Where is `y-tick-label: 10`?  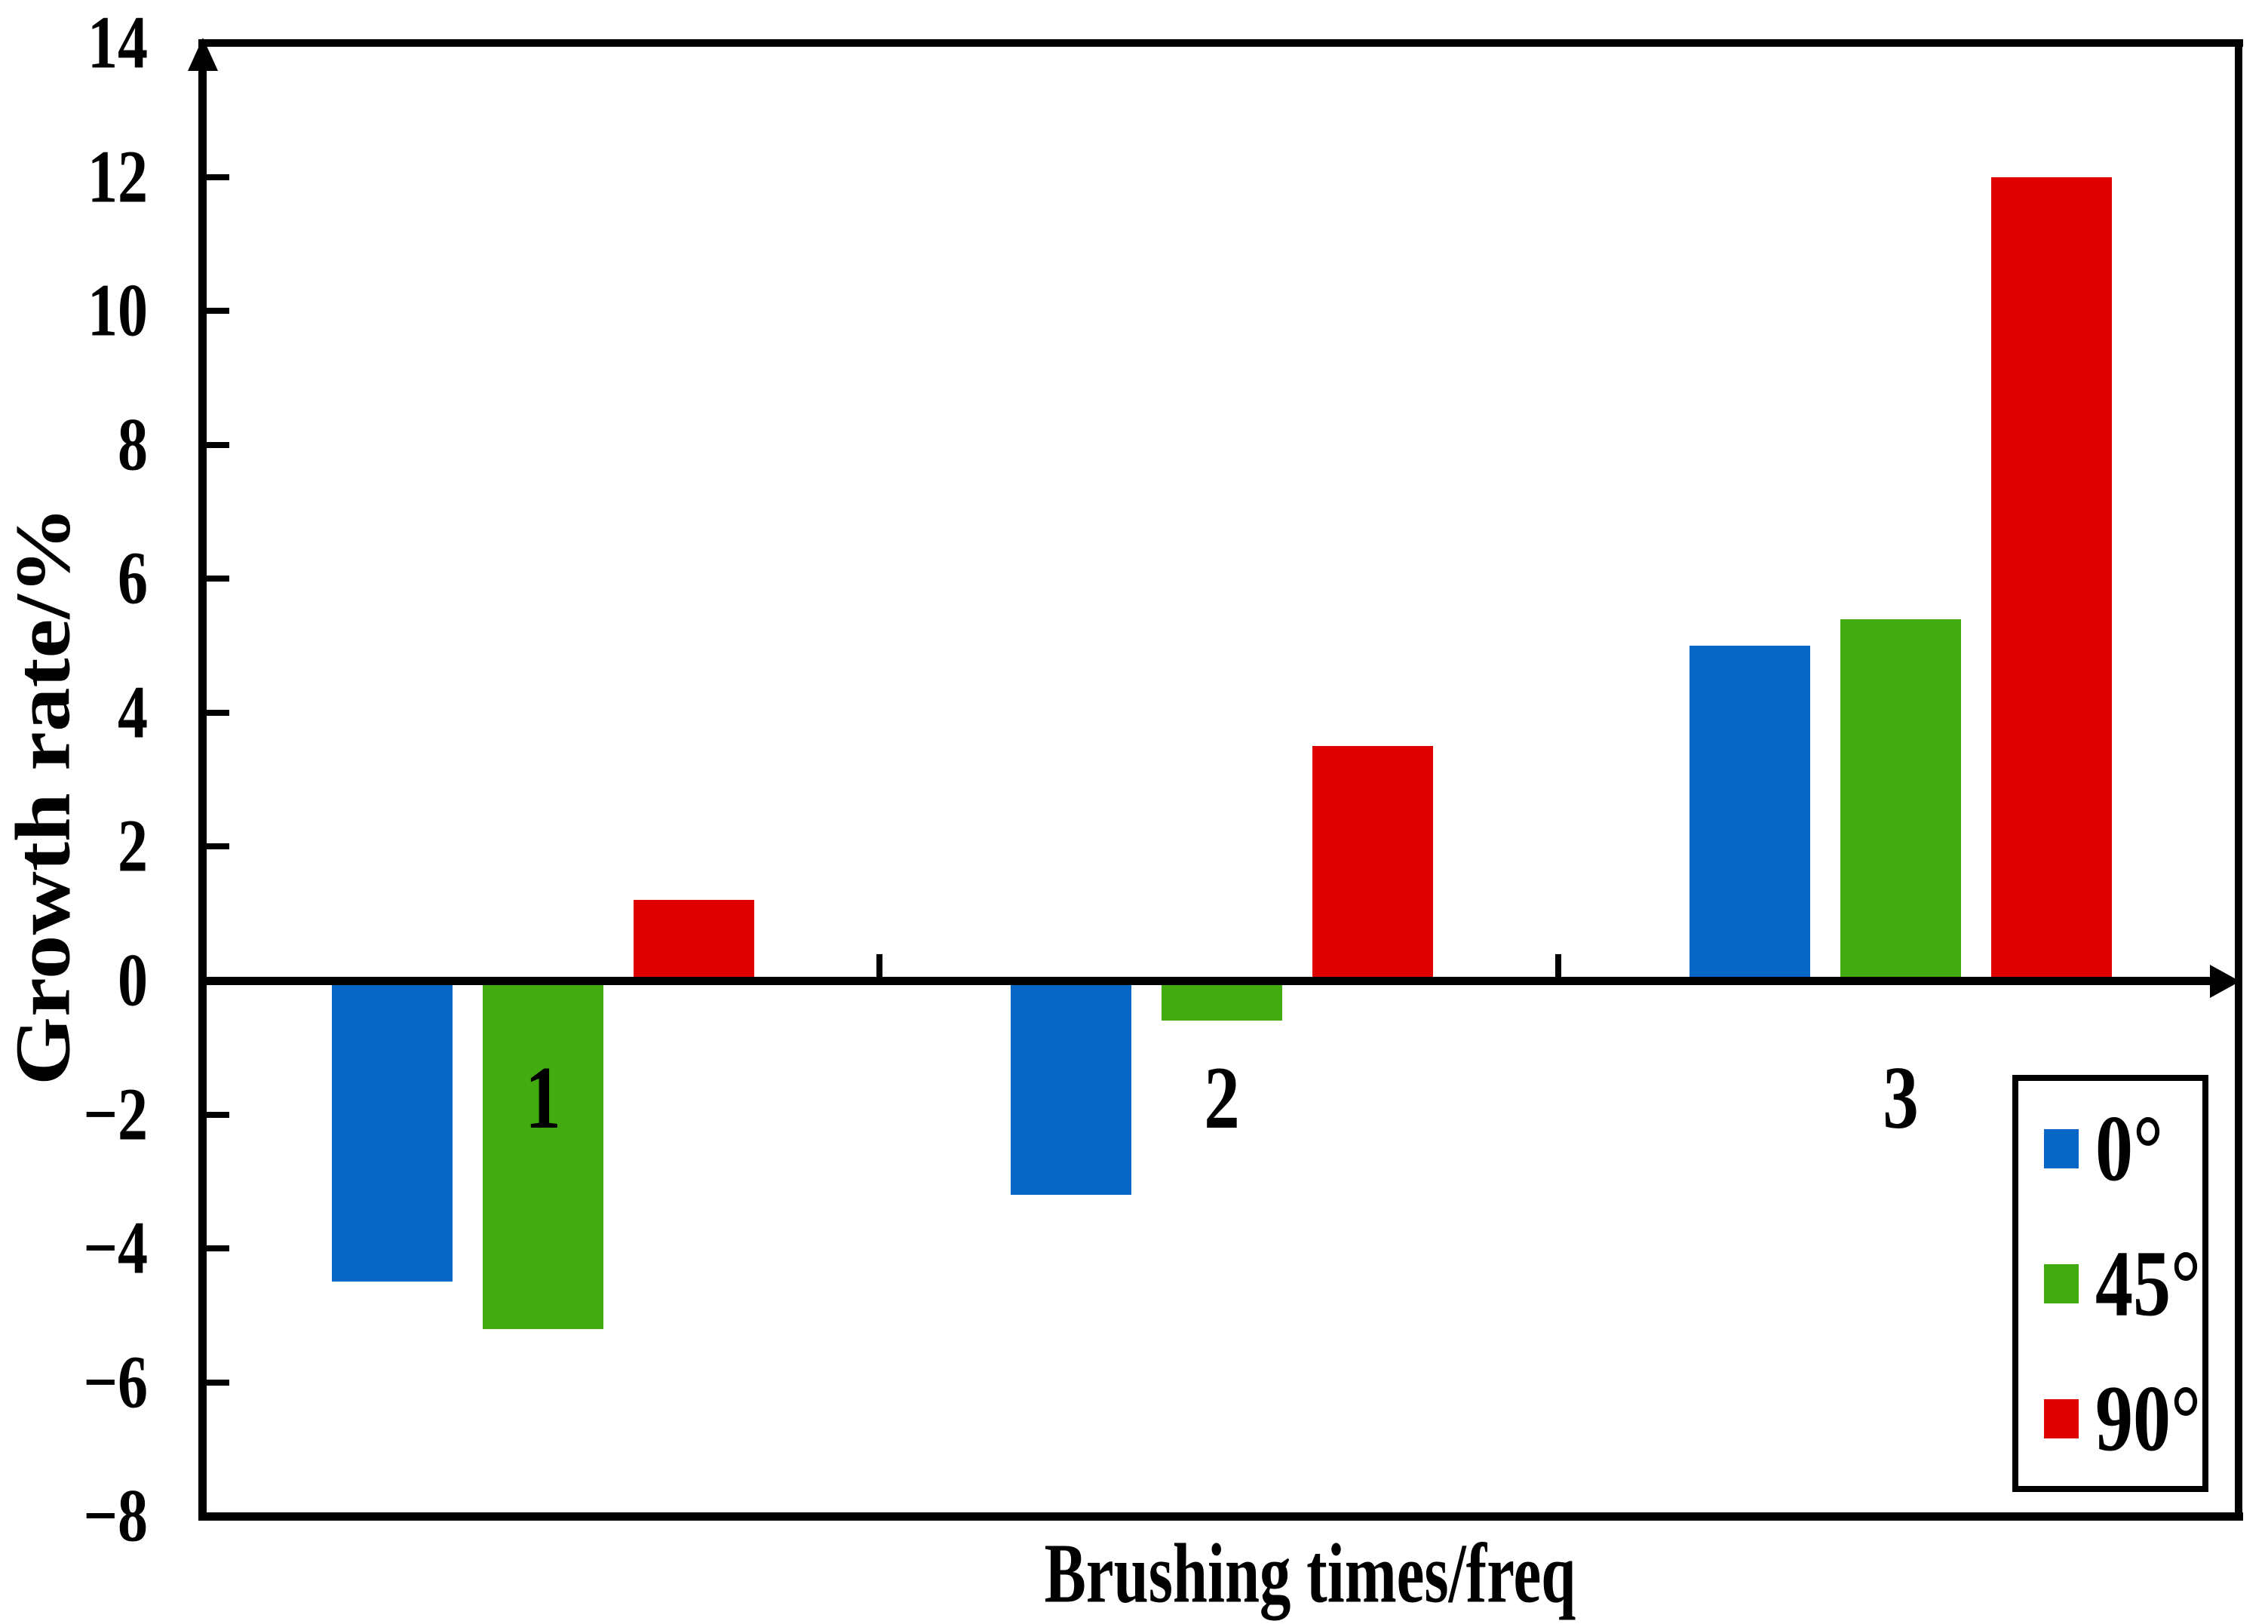 y-tick-label: 10 is located at coordinates (117, 311).